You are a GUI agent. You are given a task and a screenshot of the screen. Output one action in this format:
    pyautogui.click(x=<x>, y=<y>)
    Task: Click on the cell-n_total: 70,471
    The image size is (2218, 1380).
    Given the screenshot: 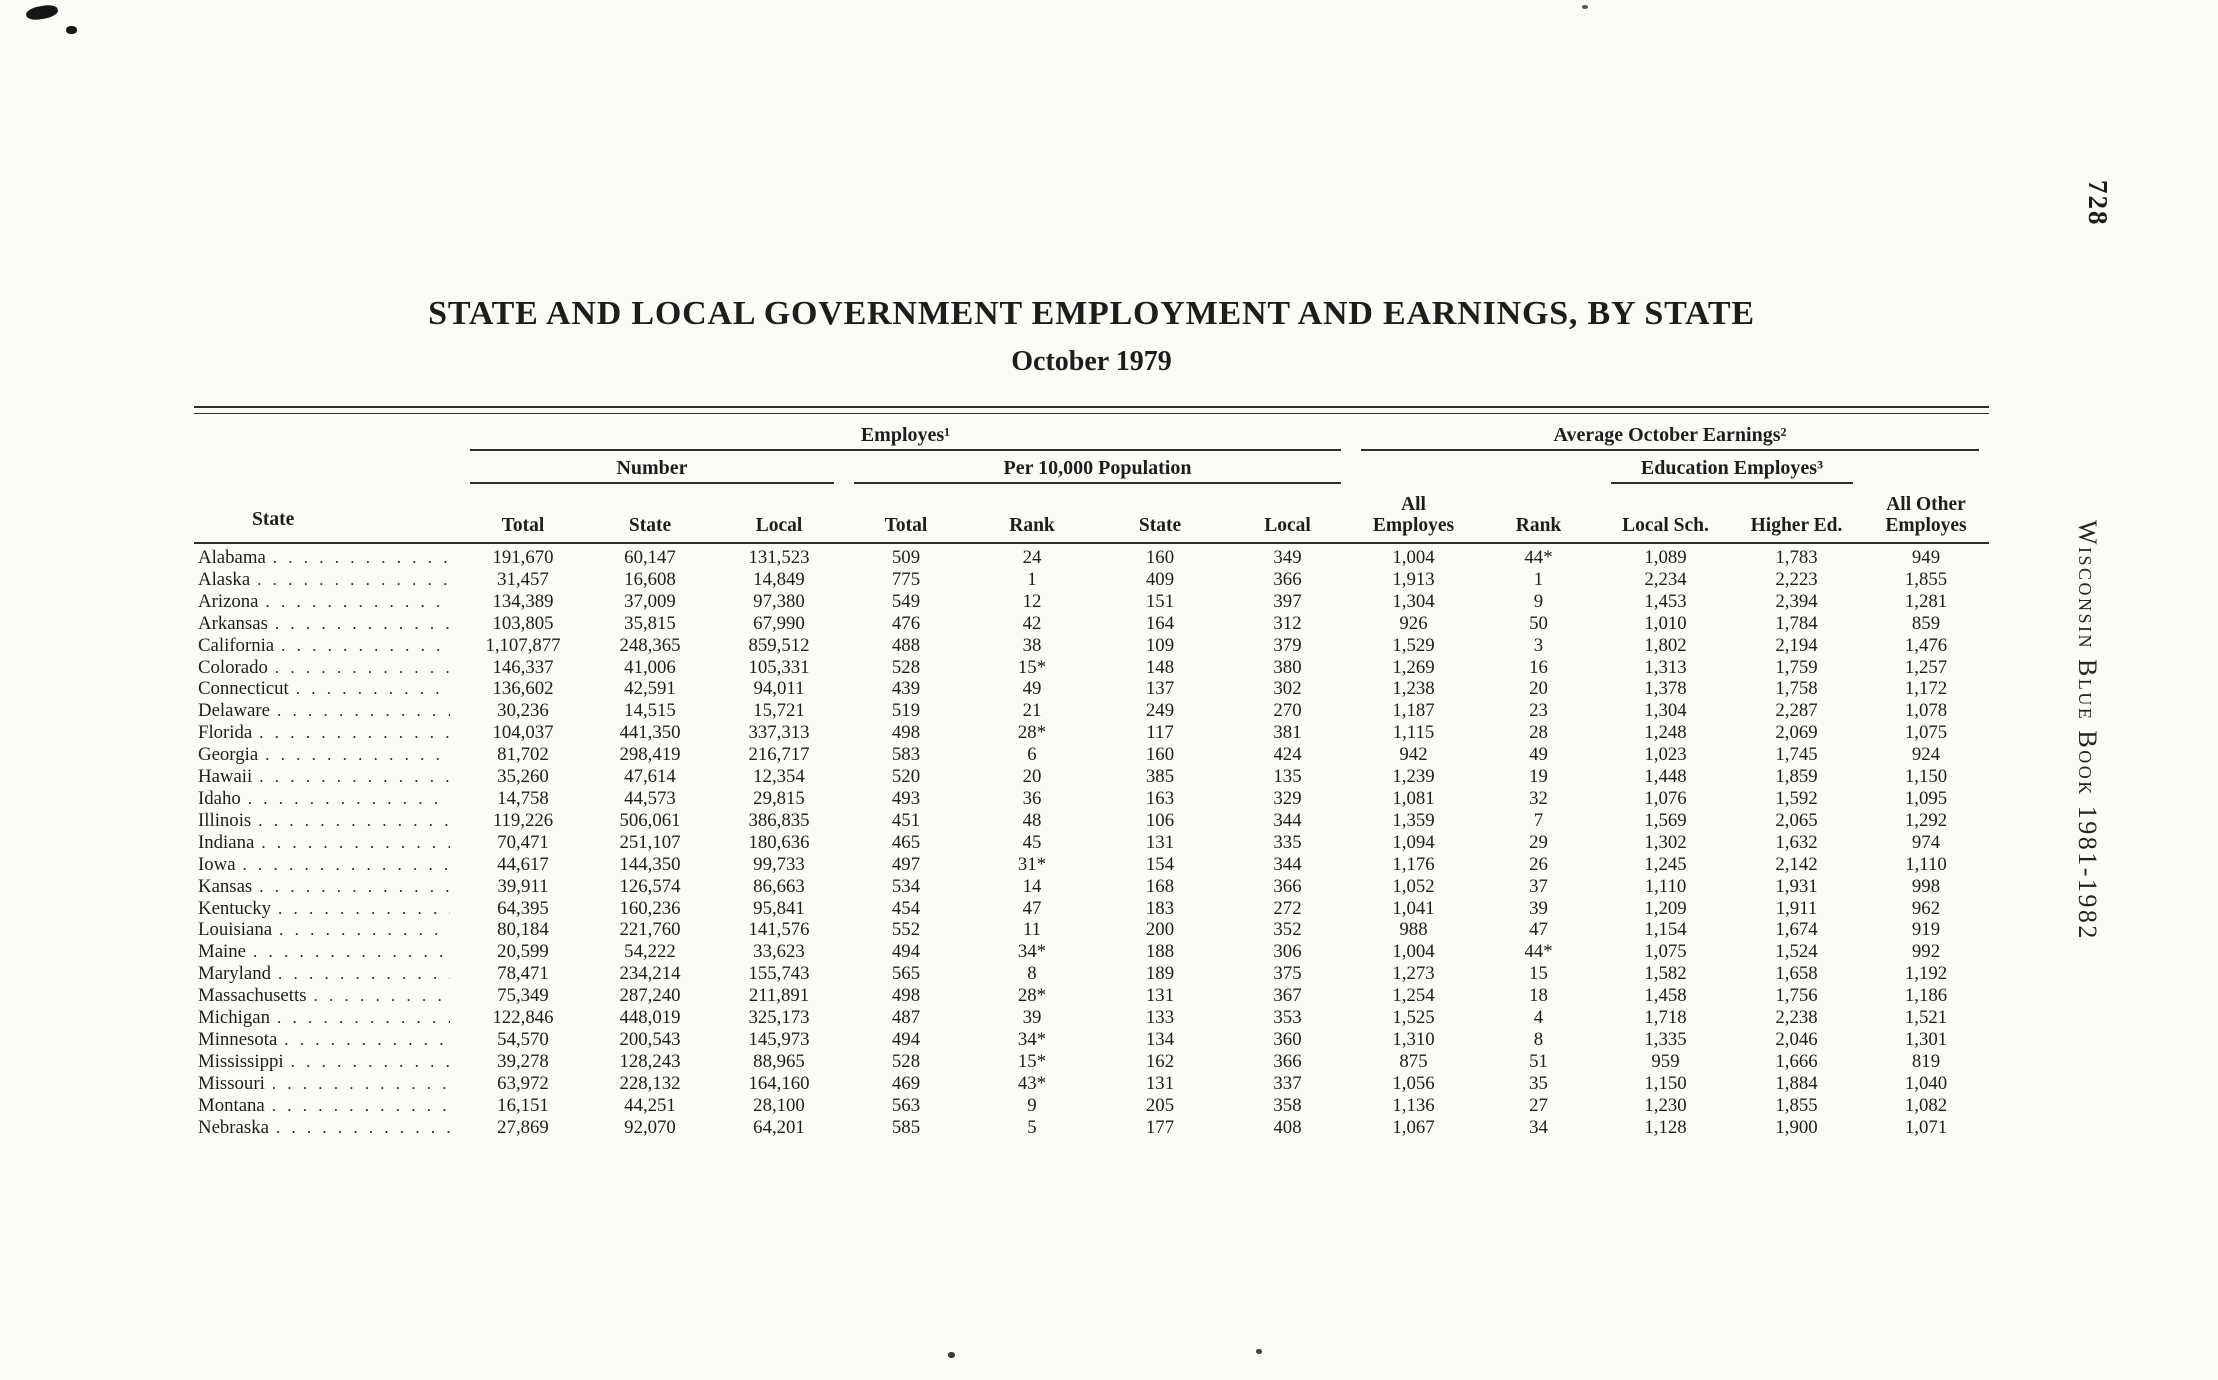 What is the action you would take?
    pyautogui.click(x=523, y=842)
    